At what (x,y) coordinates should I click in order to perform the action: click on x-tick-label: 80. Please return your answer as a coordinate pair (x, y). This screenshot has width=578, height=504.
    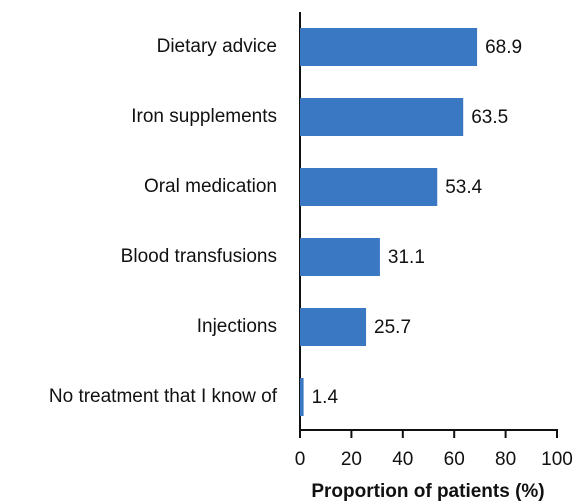
    Looking at the image, I should click on (505, 459).